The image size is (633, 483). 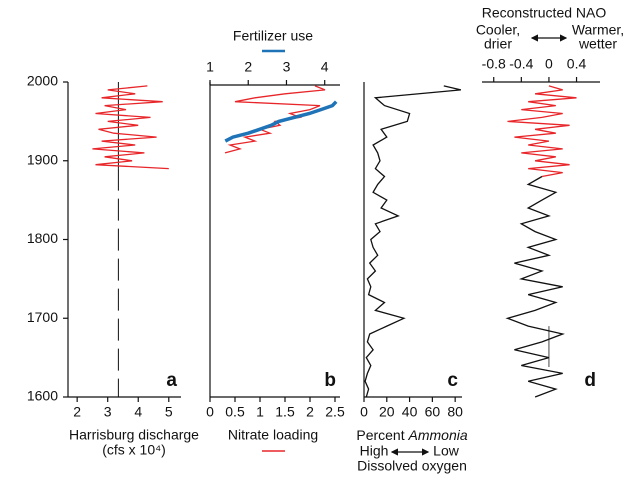 What do you see at coordinates (598, 30) in the screenshot?
I see `right-label: Warmer,` at bounding box center [598, 30].